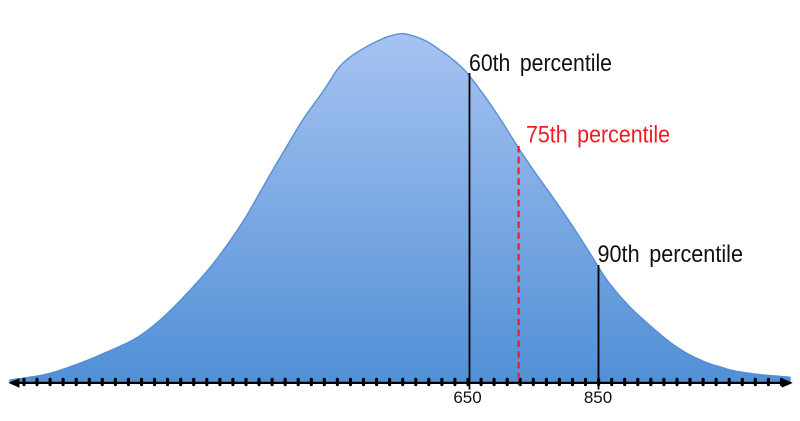 The height and width of the screenshot is (421, 800). I want to click on svg-text: 90th percentile, so click(671, 254).